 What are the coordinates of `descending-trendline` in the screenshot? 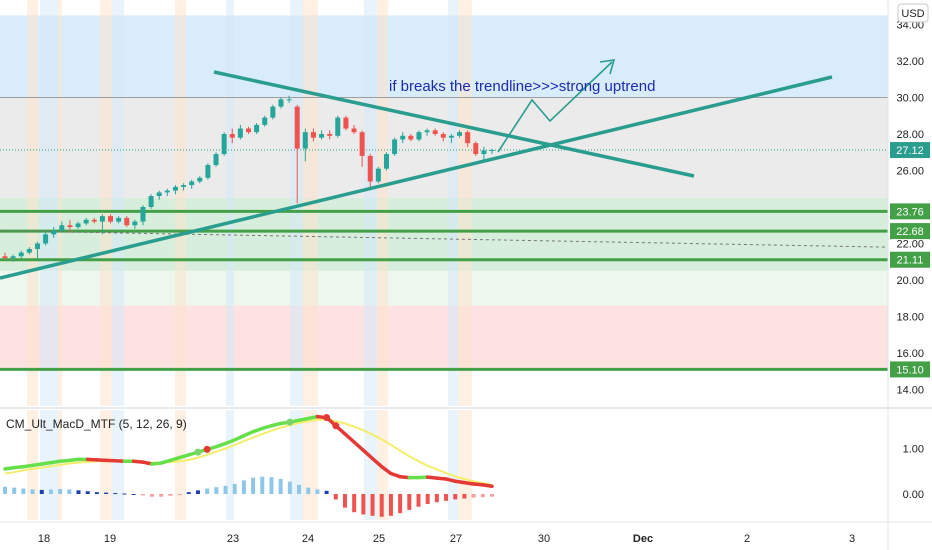 It's located at (454, 124).